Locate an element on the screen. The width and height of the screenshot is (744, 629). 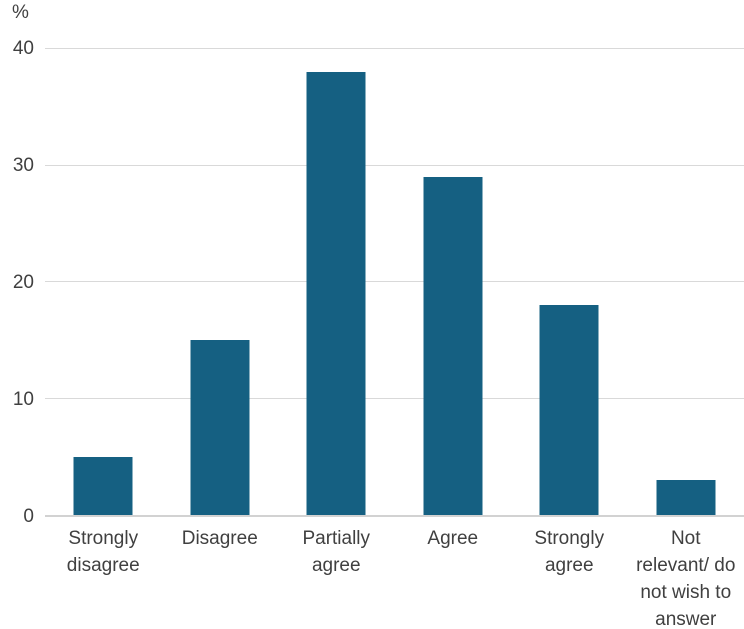
bar-disagree is located at coordinates (220, 427).